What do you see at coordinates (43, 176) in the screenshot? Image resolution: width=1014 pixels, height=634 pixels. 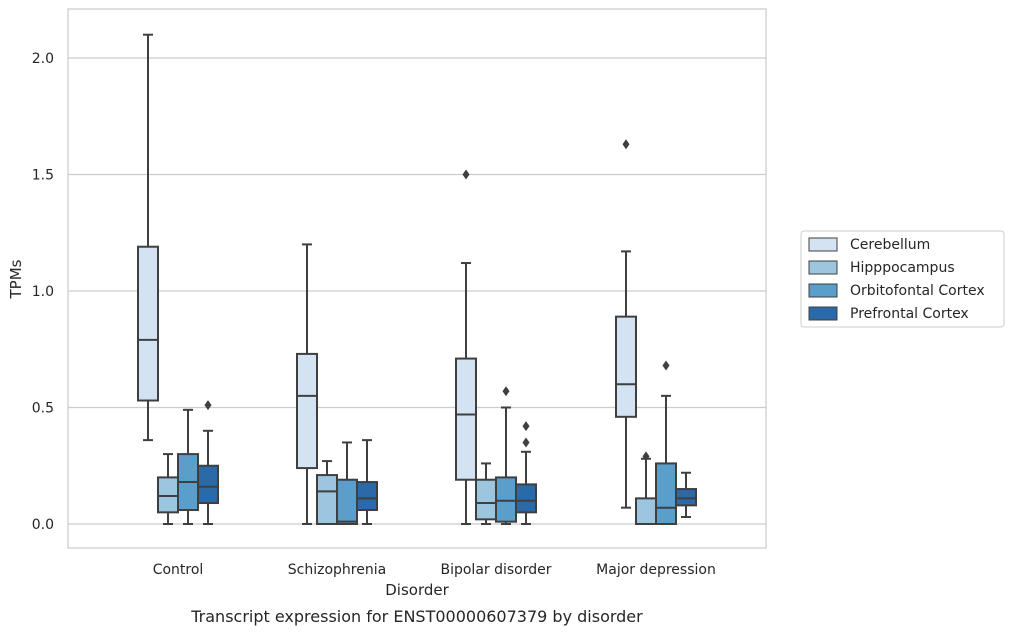 I see `y-tick-label: 1.5` at bounding box center [43, 176].